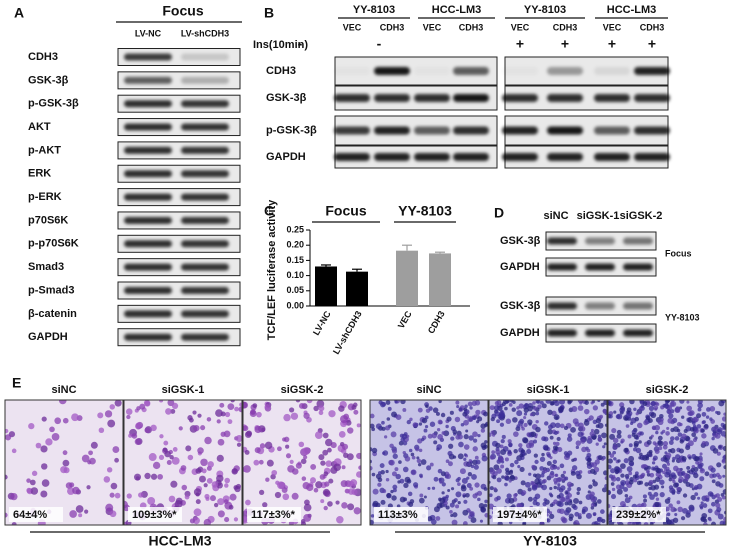  I want to click on row-label: p70S6K, so click(48, 220).